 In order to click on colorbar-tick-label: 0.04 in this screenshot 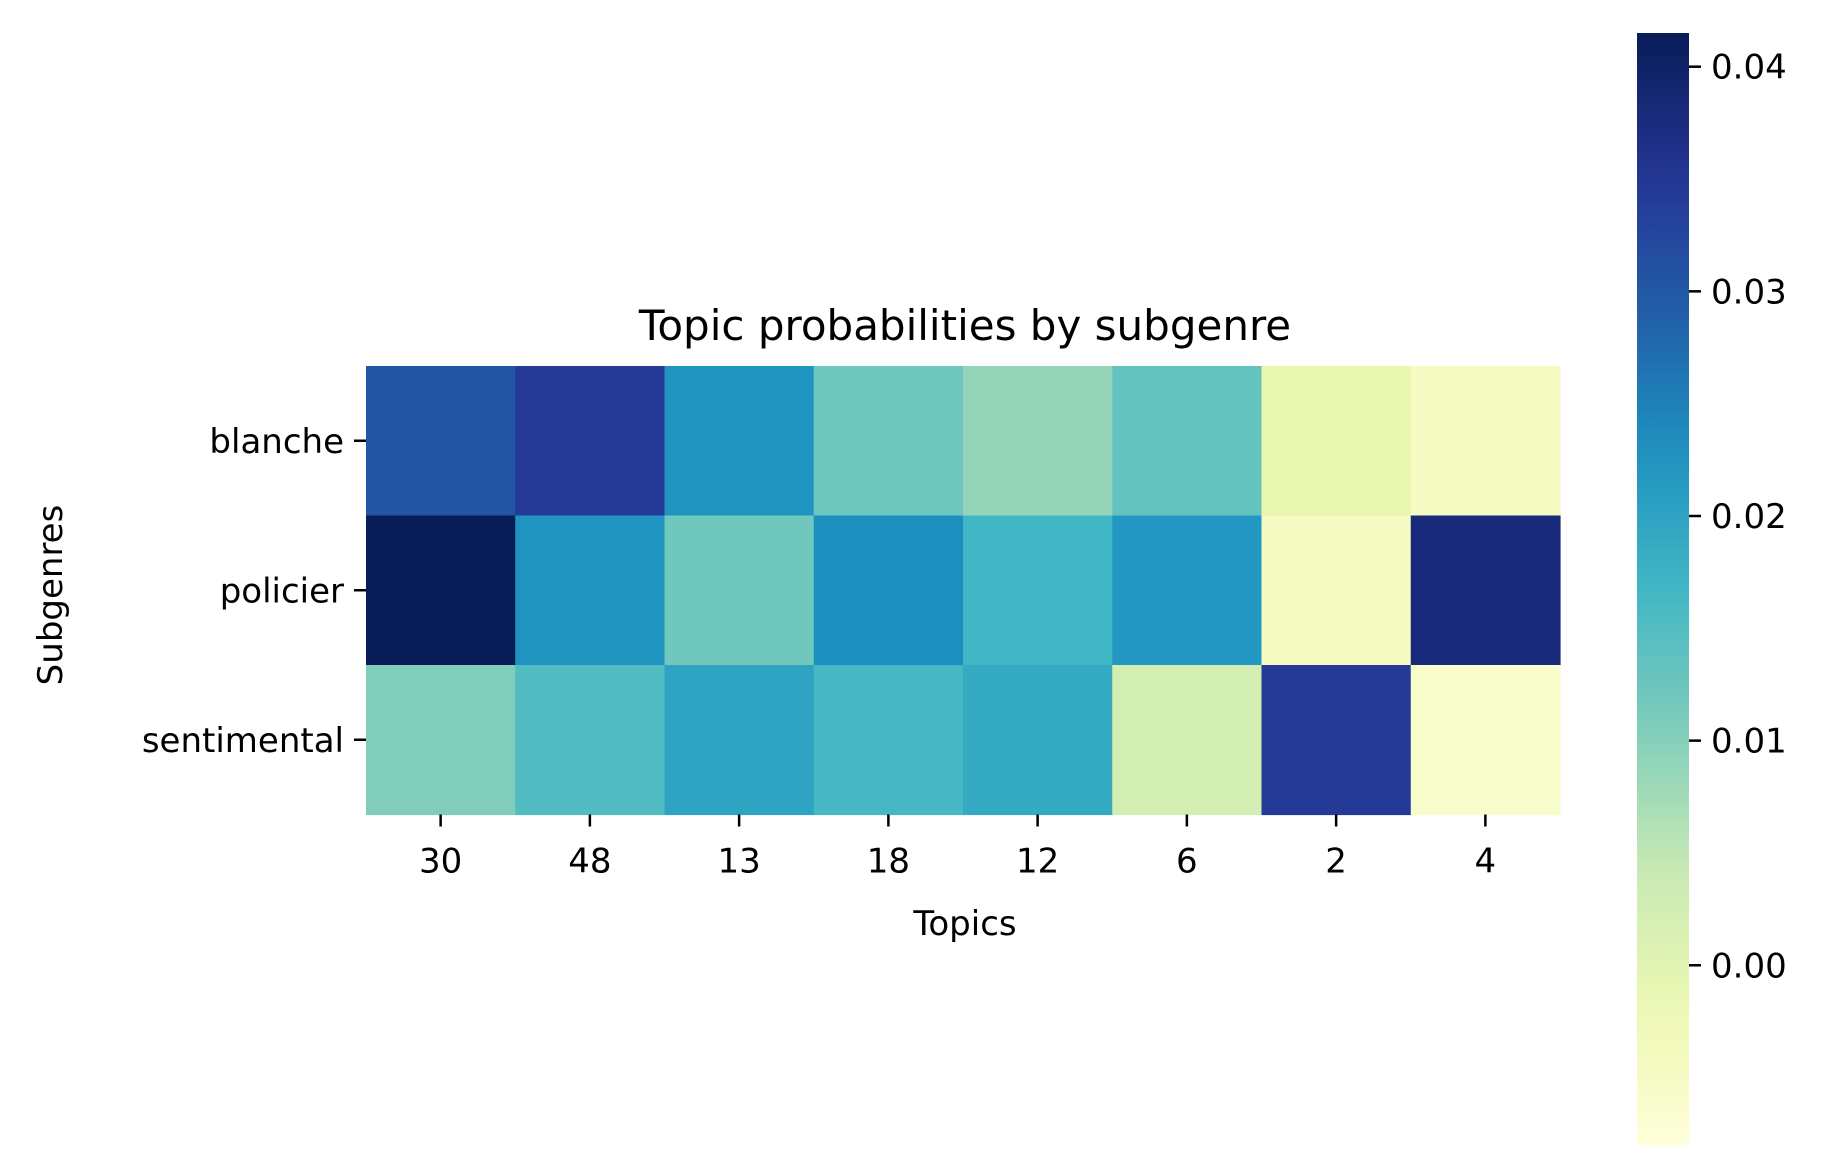, I will do `click(1749, 68)`.